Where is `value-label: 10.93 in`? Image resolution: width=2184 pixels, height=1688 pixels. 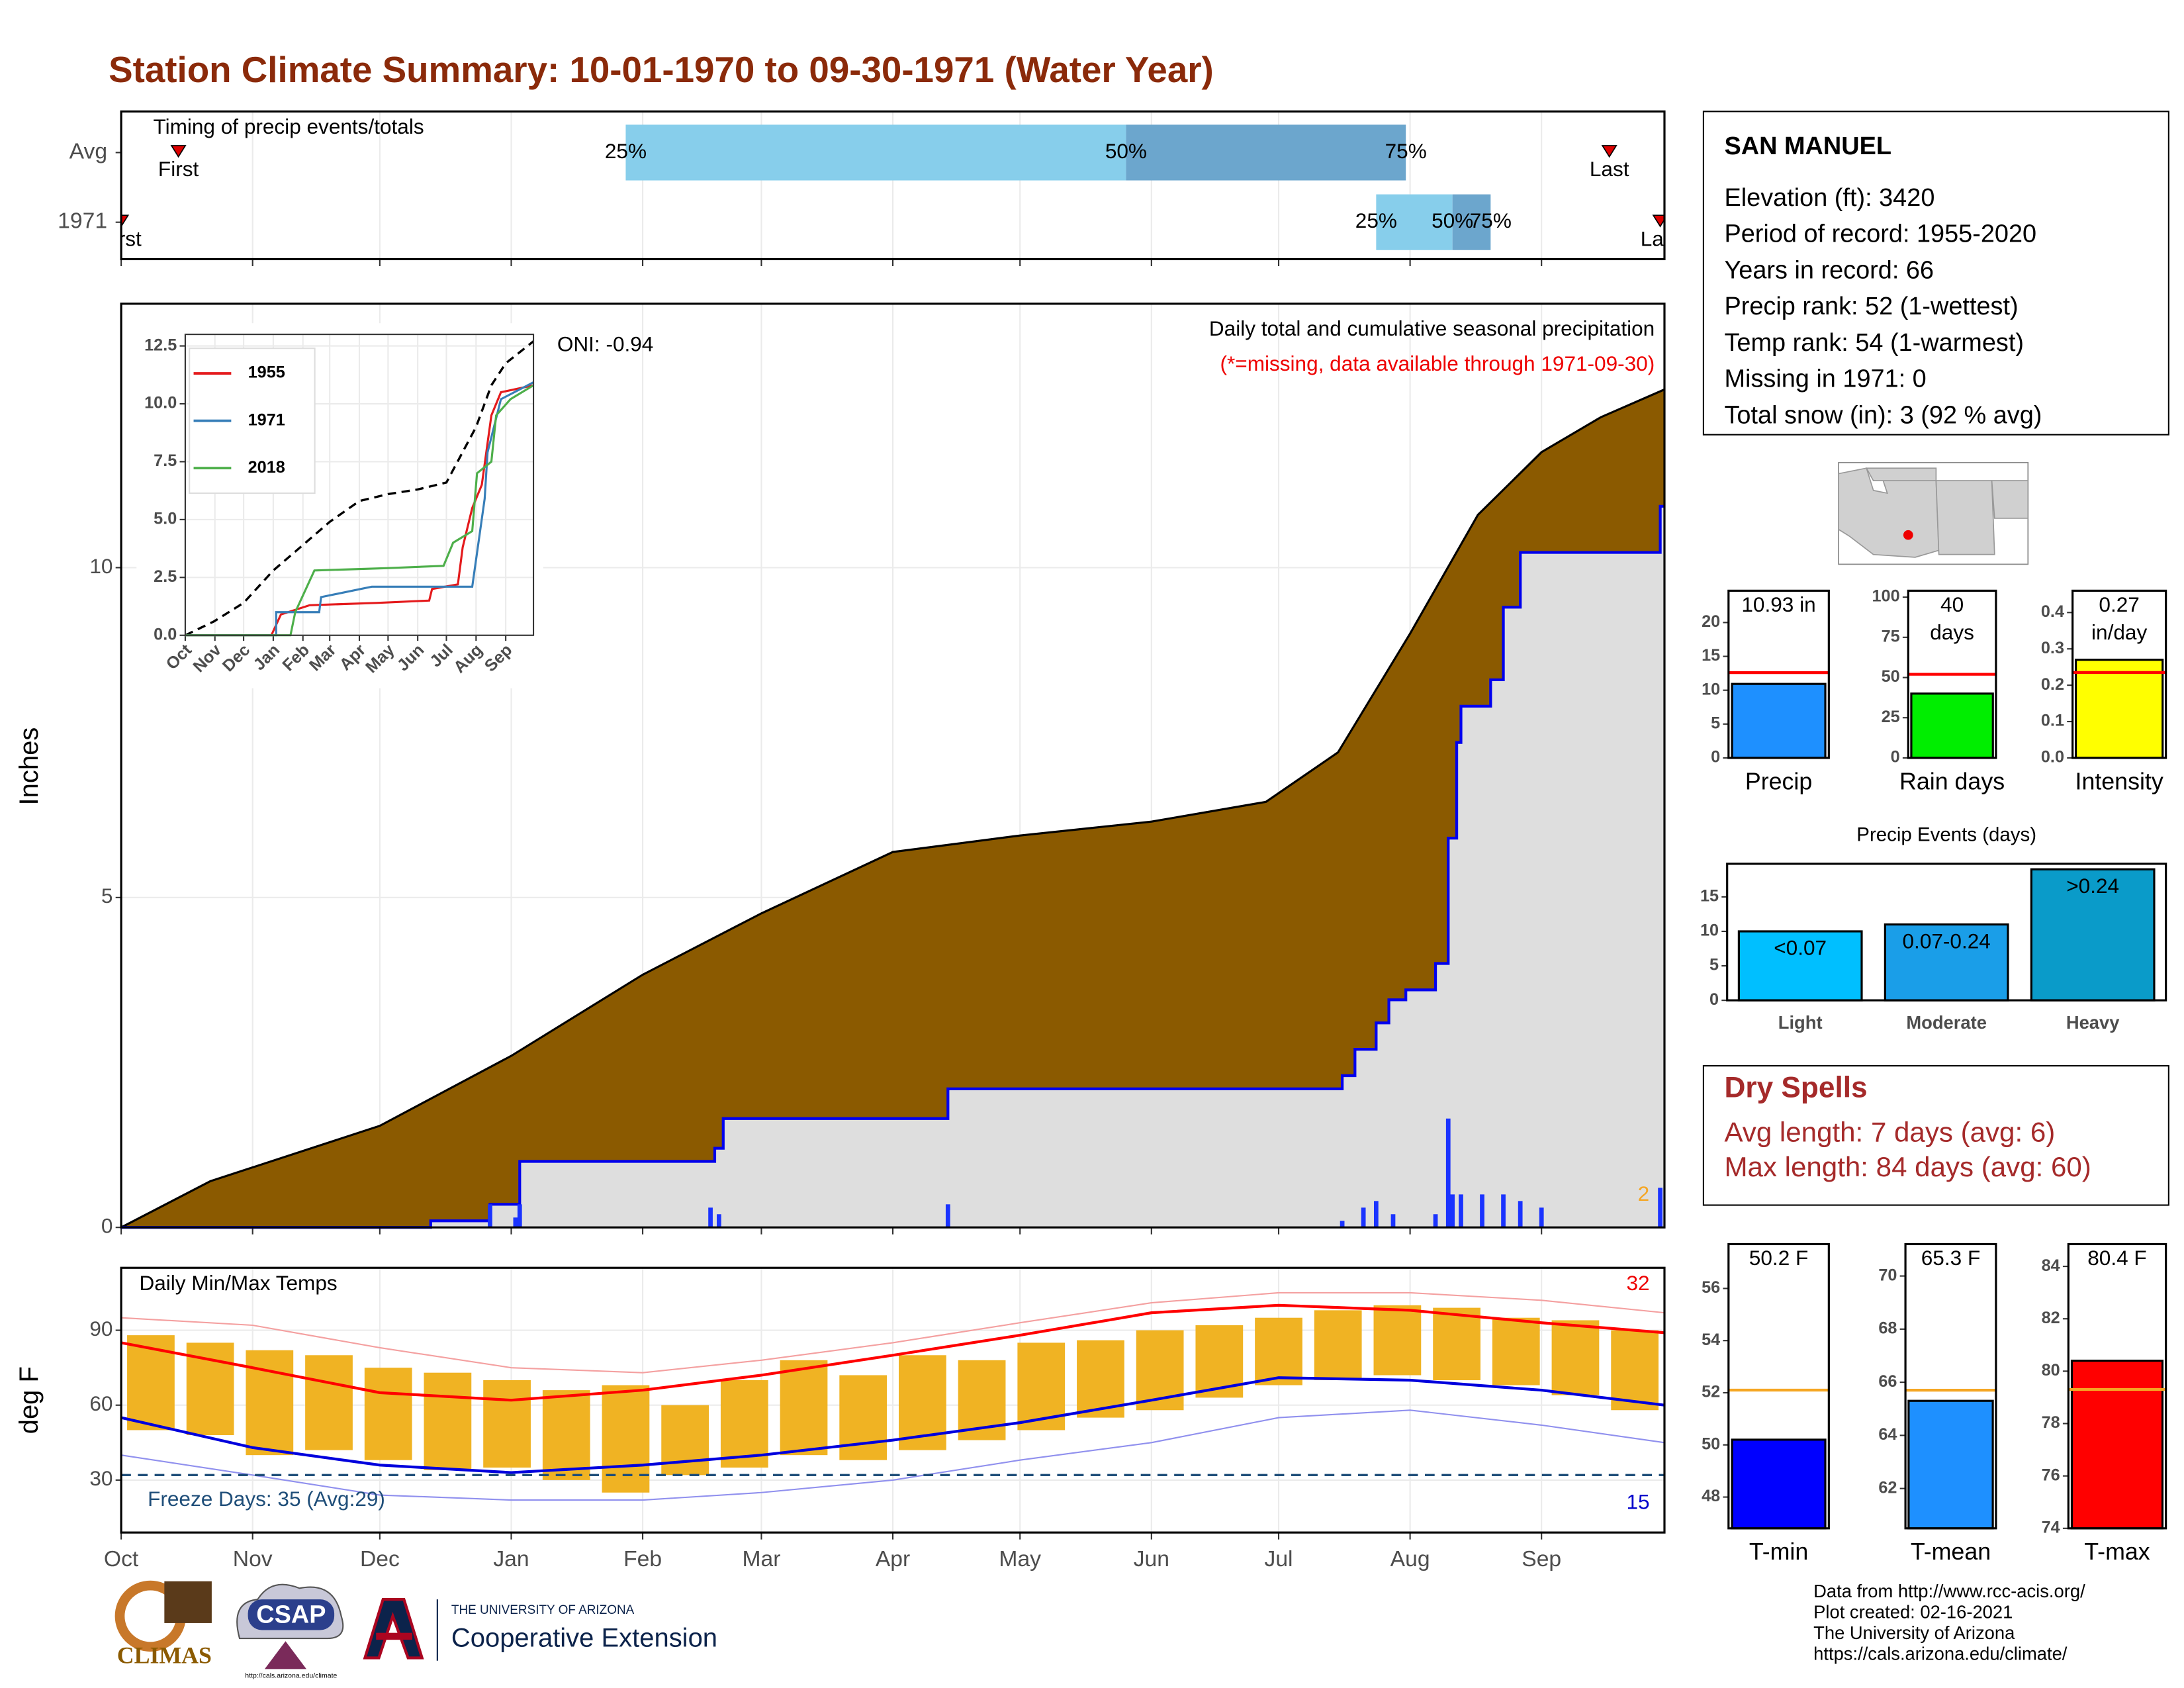
value-label: 10.93 in is located at coordinates (1778, 605).